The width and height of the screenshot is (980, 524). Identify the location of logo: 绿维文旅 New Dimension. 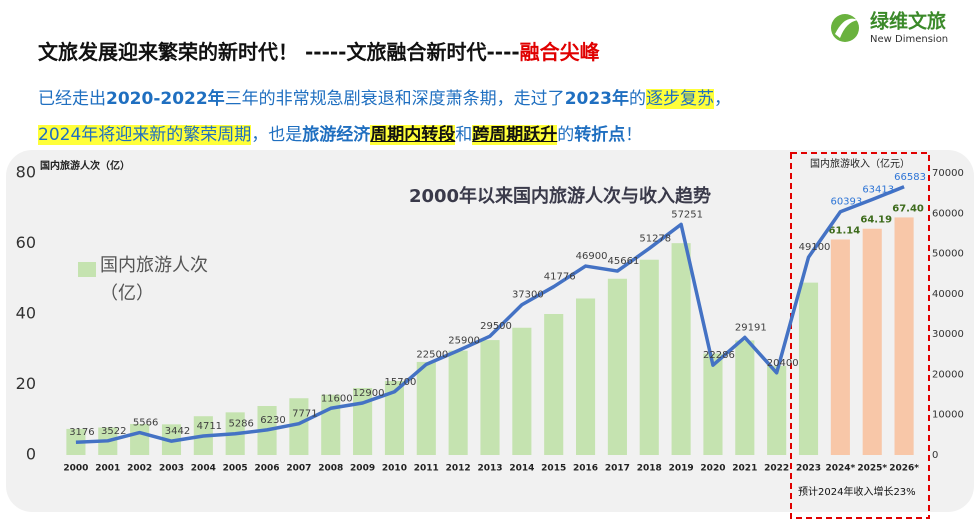
(889, 27).